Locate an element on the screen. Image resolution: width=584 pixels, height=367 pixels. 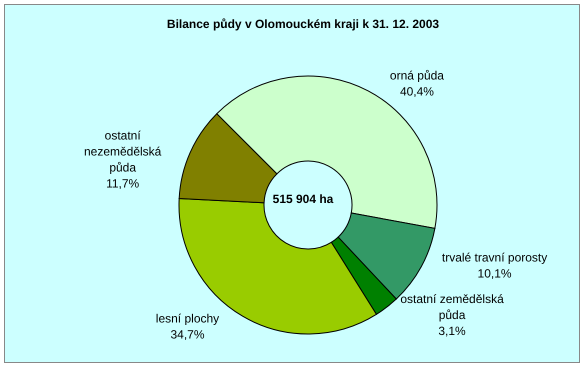
slice-label: trvalé travní porosty is located at coordinates (495, 257).